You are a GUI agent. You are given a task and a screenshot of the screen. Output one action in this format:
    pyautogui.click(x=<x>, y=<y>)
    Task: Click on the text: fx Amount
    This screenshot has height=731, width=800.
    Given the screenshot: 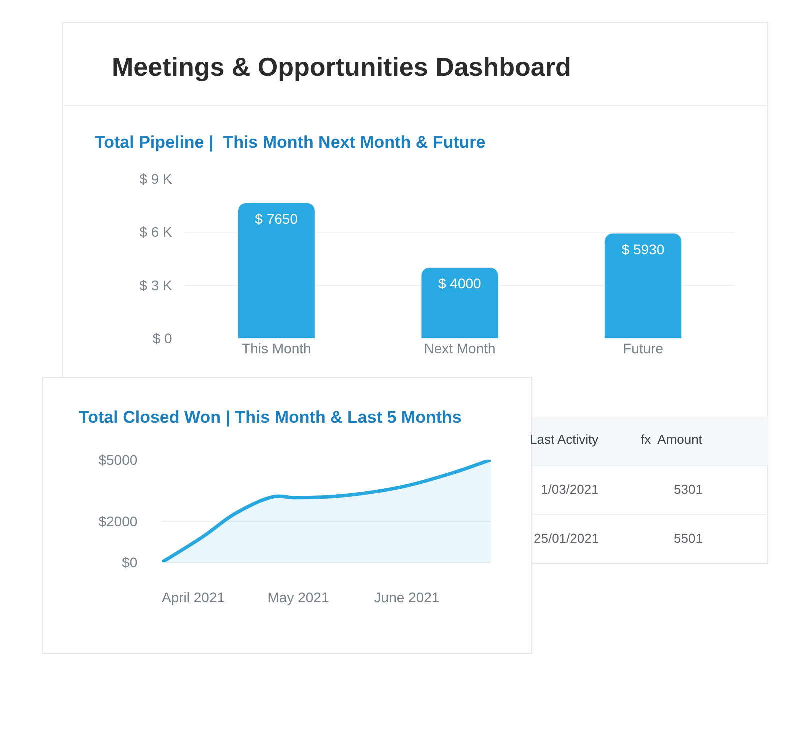 What is the action you would take?
    pyautogui.click(x=672, y=439)
    